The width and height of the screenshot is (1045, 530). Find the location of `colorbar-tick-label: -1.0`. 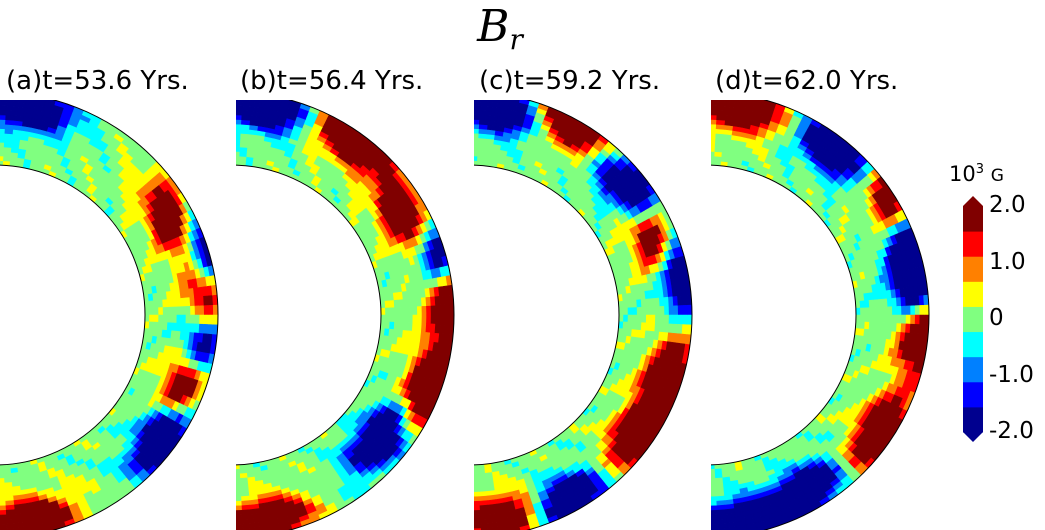

colorbar-tick-label: -1.0 is located at coordinates (1011, 374).